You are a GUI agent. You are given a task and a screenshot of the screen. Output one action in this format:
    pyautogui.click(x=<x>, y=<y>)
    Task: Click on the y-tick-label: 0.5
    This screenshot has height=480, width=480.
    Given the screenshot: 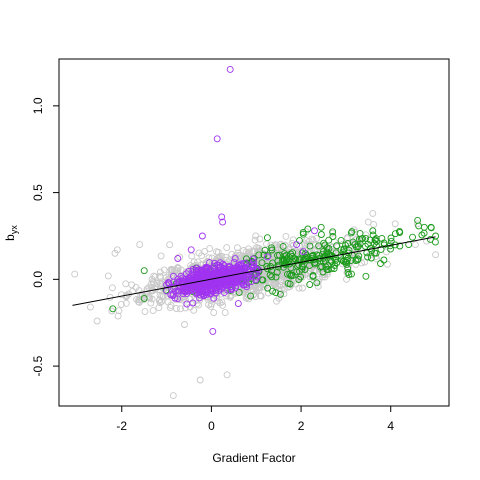 What is the action you would take?
    pyautogui.click(x=38, y=192)
    